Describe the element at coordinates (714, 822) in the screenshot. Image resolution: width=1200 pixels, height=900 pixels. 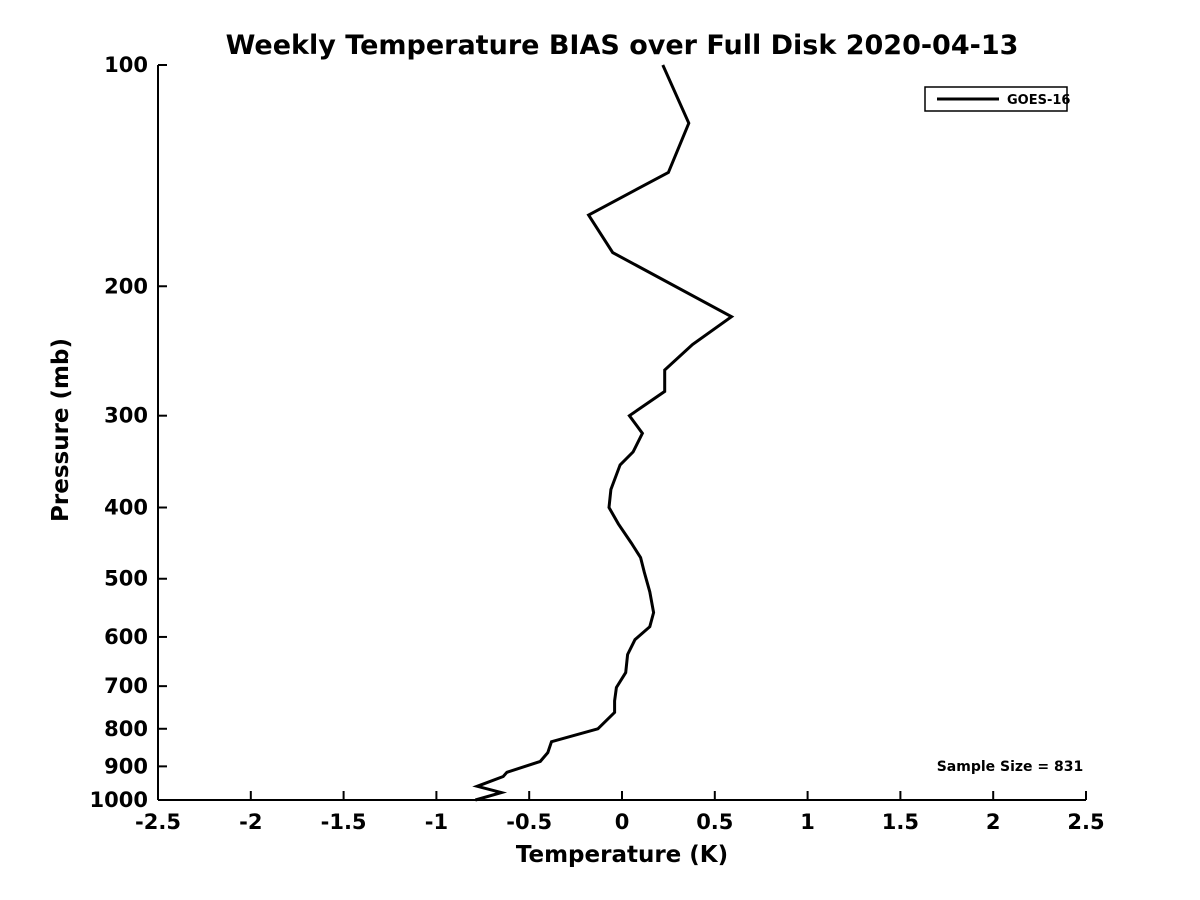
I see `x-tick-label: 0.5` at that location.